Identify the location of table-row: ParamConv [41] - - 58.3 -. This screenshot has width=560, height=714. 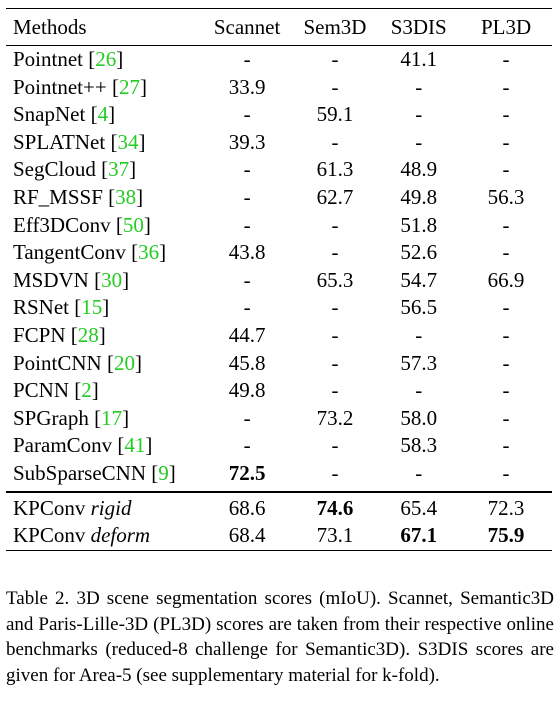
(279, 446).